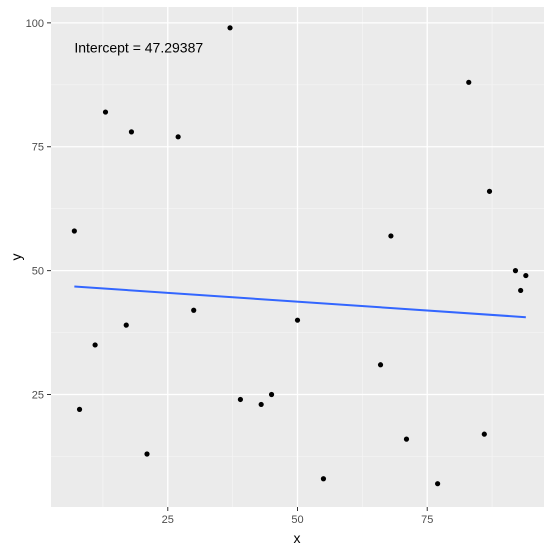 This screenshot has height=552, width=553. I want to click on x-tick-label: 75, so click(427, 520).